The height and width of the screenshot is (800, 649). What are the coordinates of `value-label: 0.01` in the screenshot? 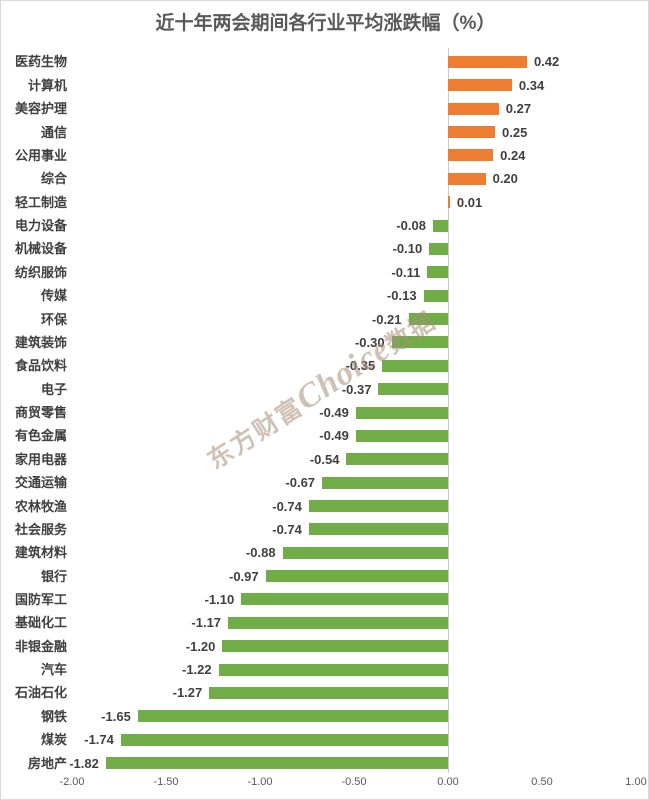 It's located at (469, 202).